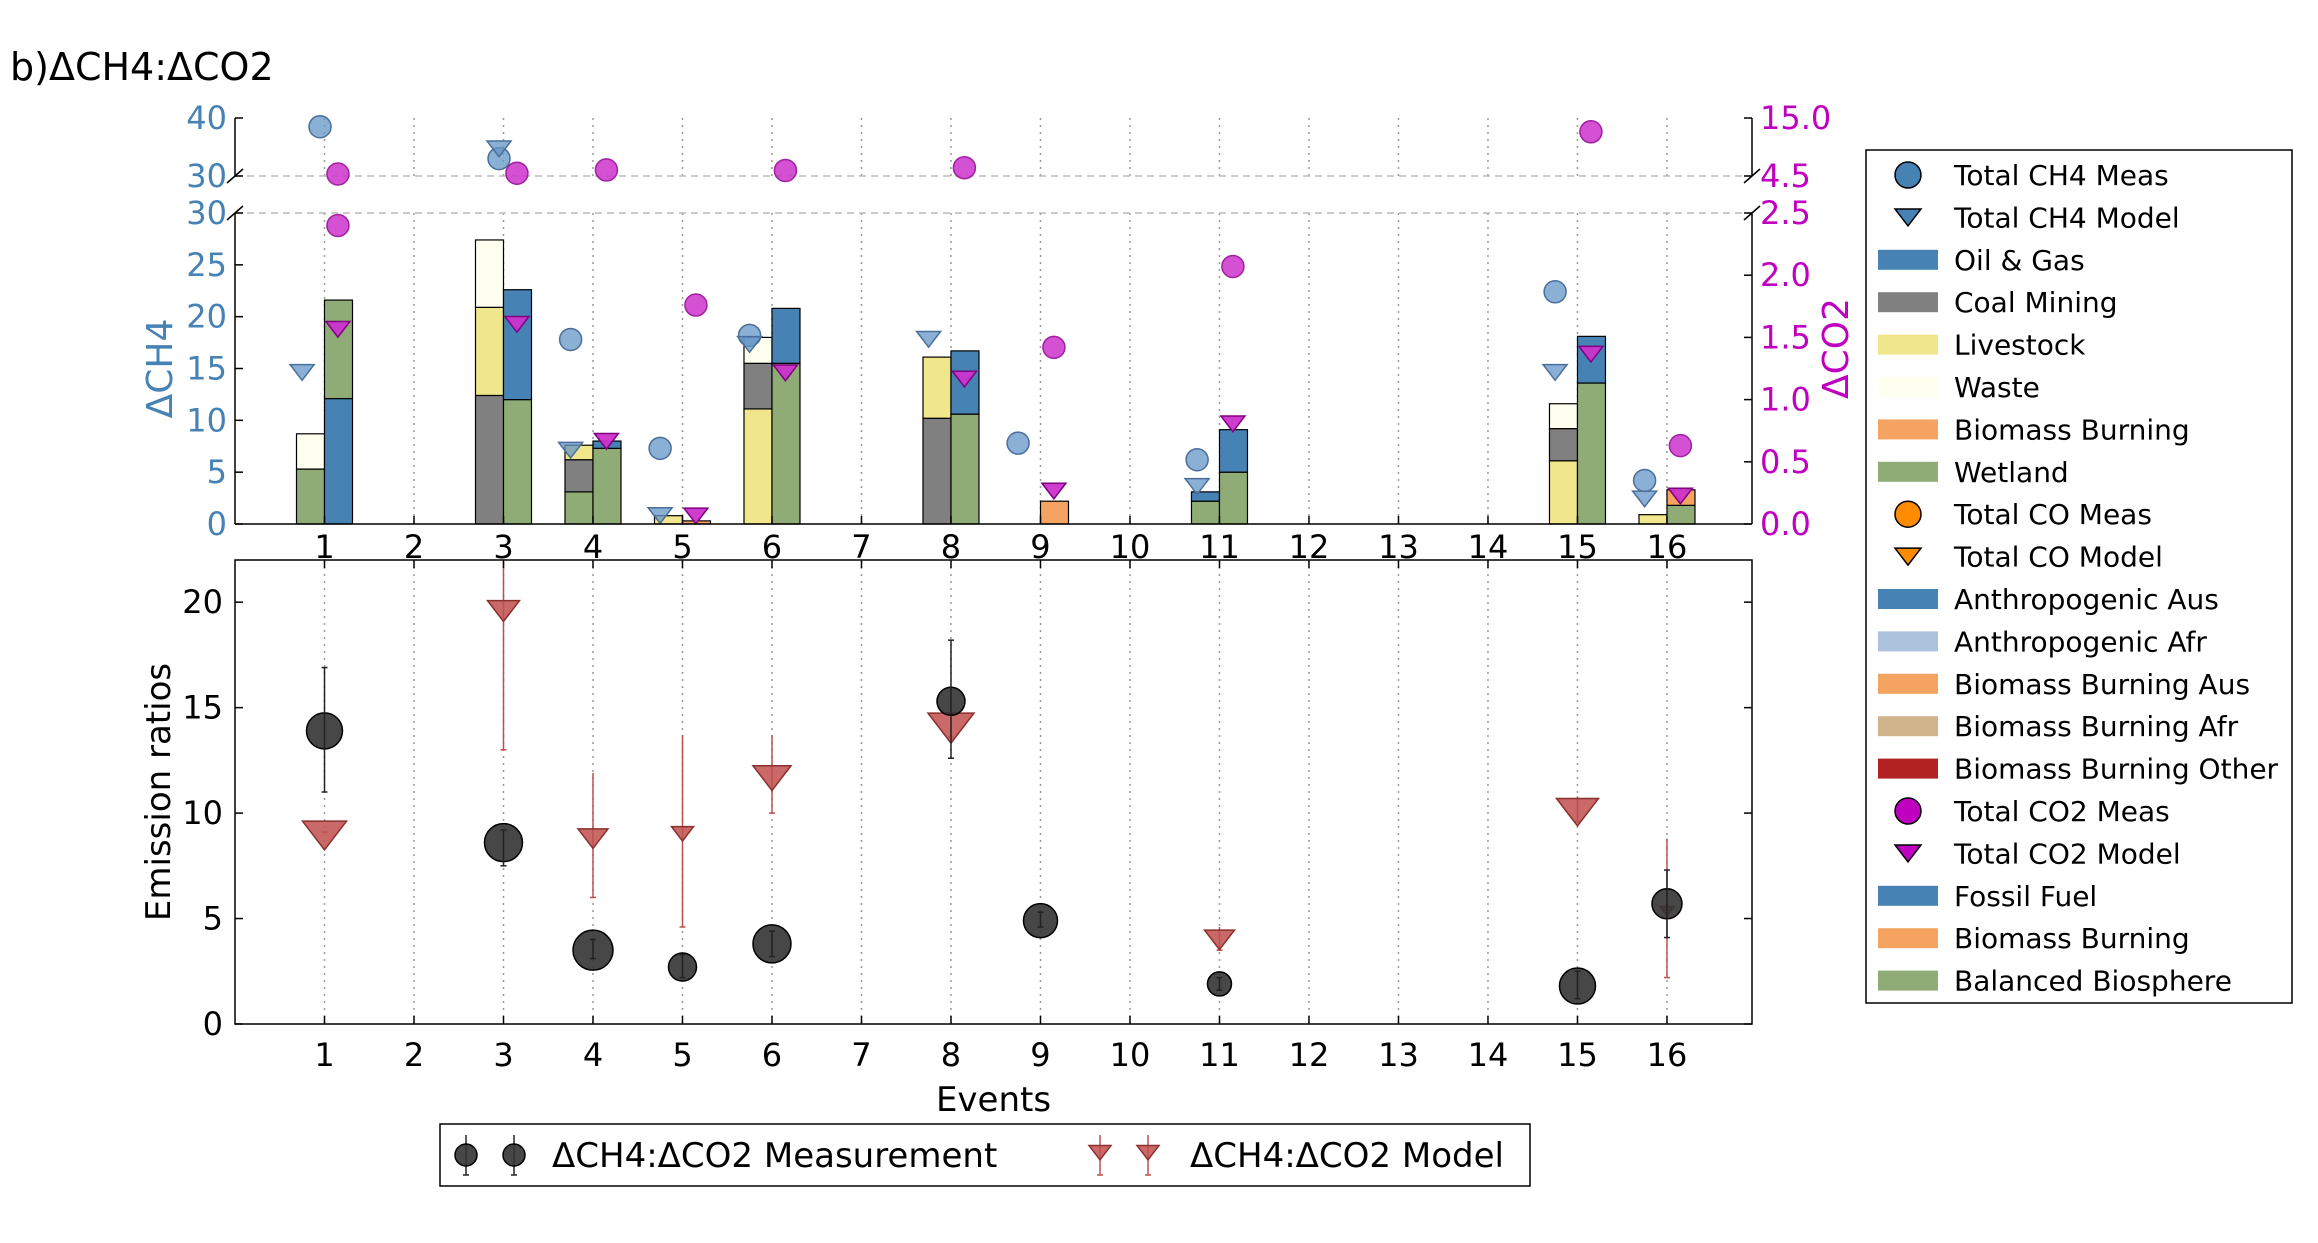  Describe the element at coordinates (1997, 387) in the screenshot. I see `legend-label: Waste` at that location.